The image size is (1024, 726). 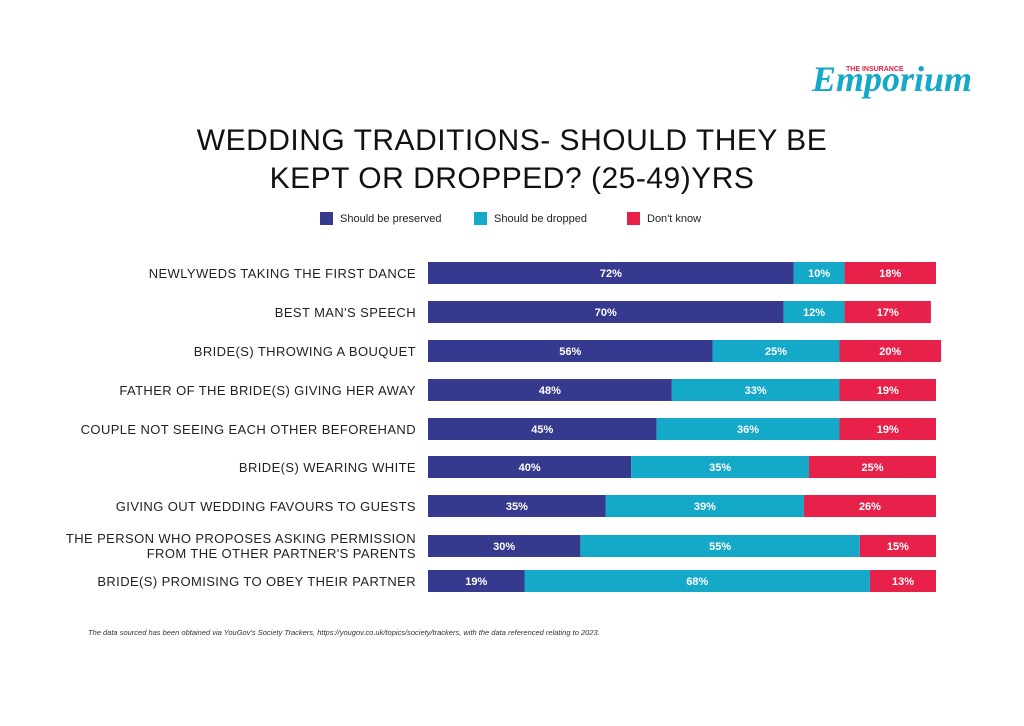 I want to click on value-label: 40%, so click(x=530, y=468).